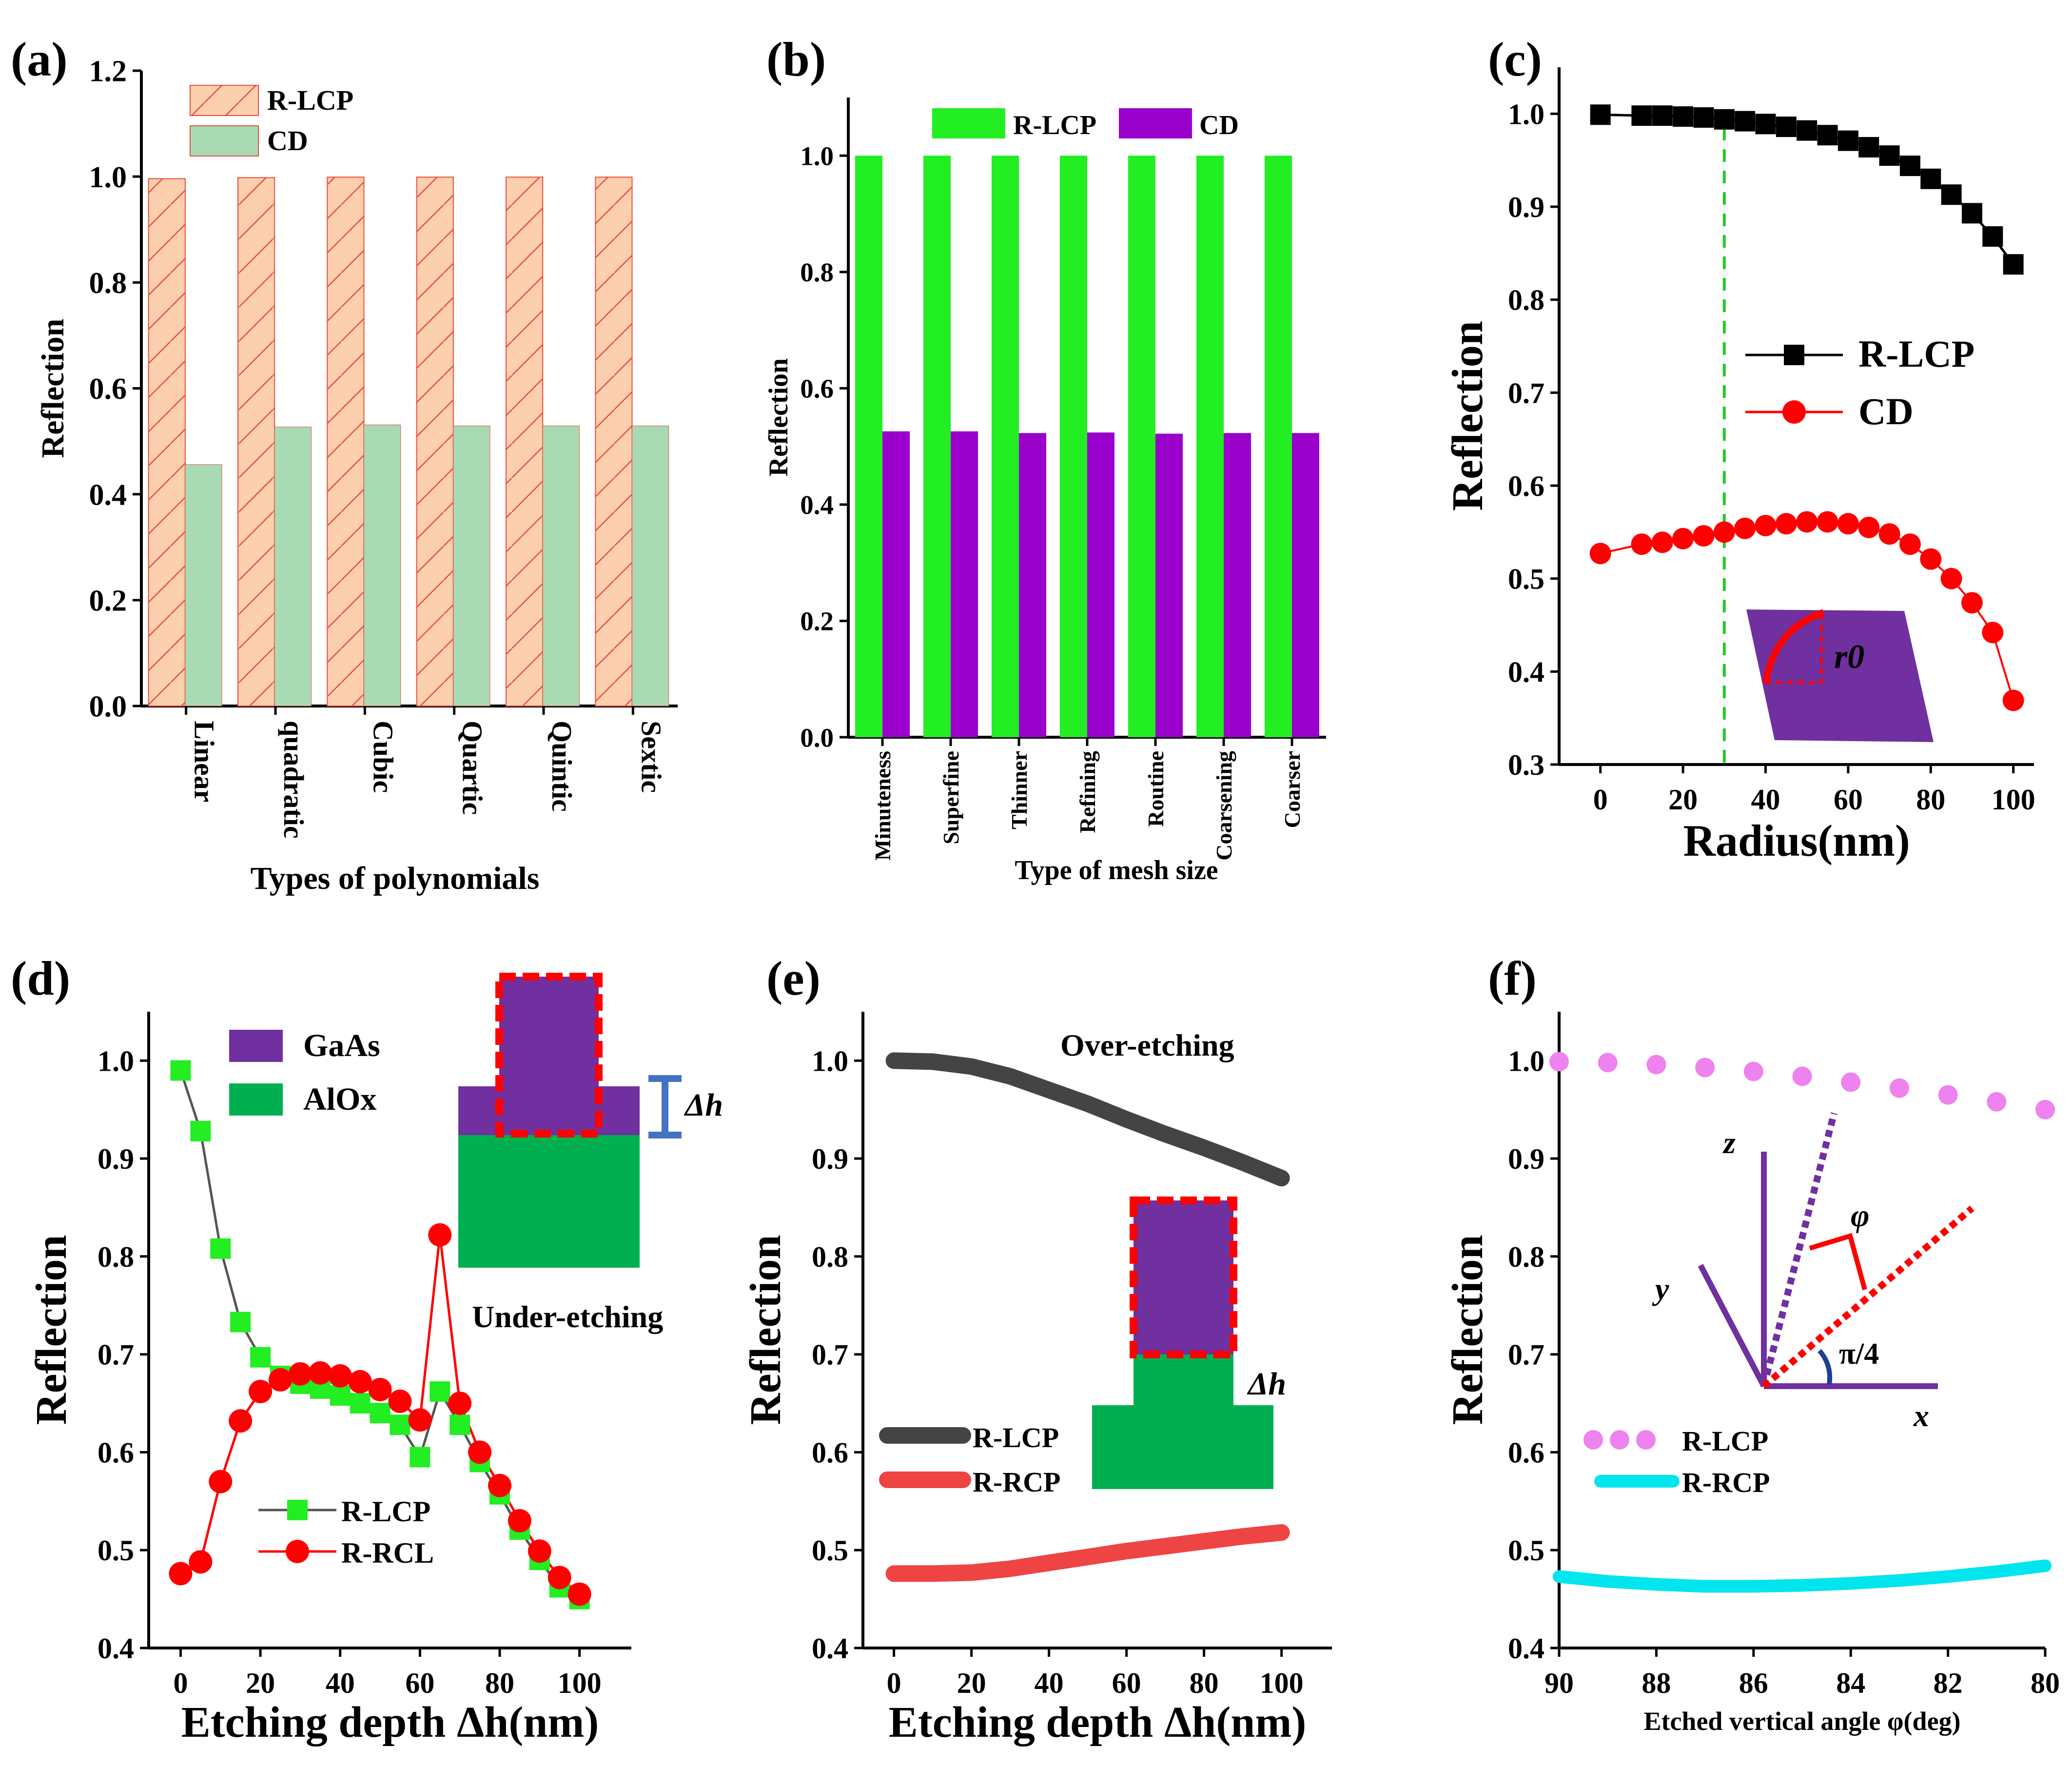 This screenshot has width=2072, height=1766. I want to click on y-tick-label: 0.0, so click(817, 737).